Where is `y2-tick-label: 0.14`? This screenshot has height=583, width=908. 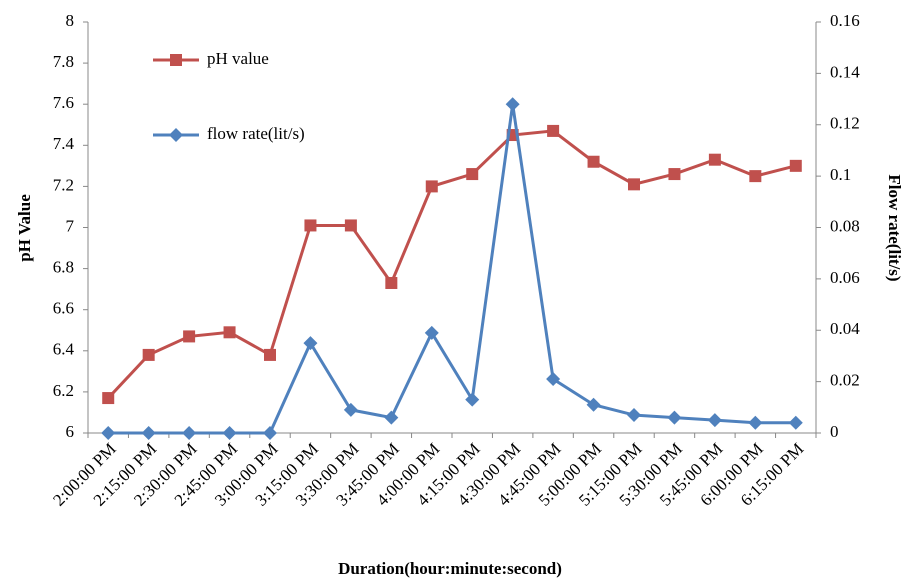
y2-tick-label: 0.14 is located at coordinates (845, 71).